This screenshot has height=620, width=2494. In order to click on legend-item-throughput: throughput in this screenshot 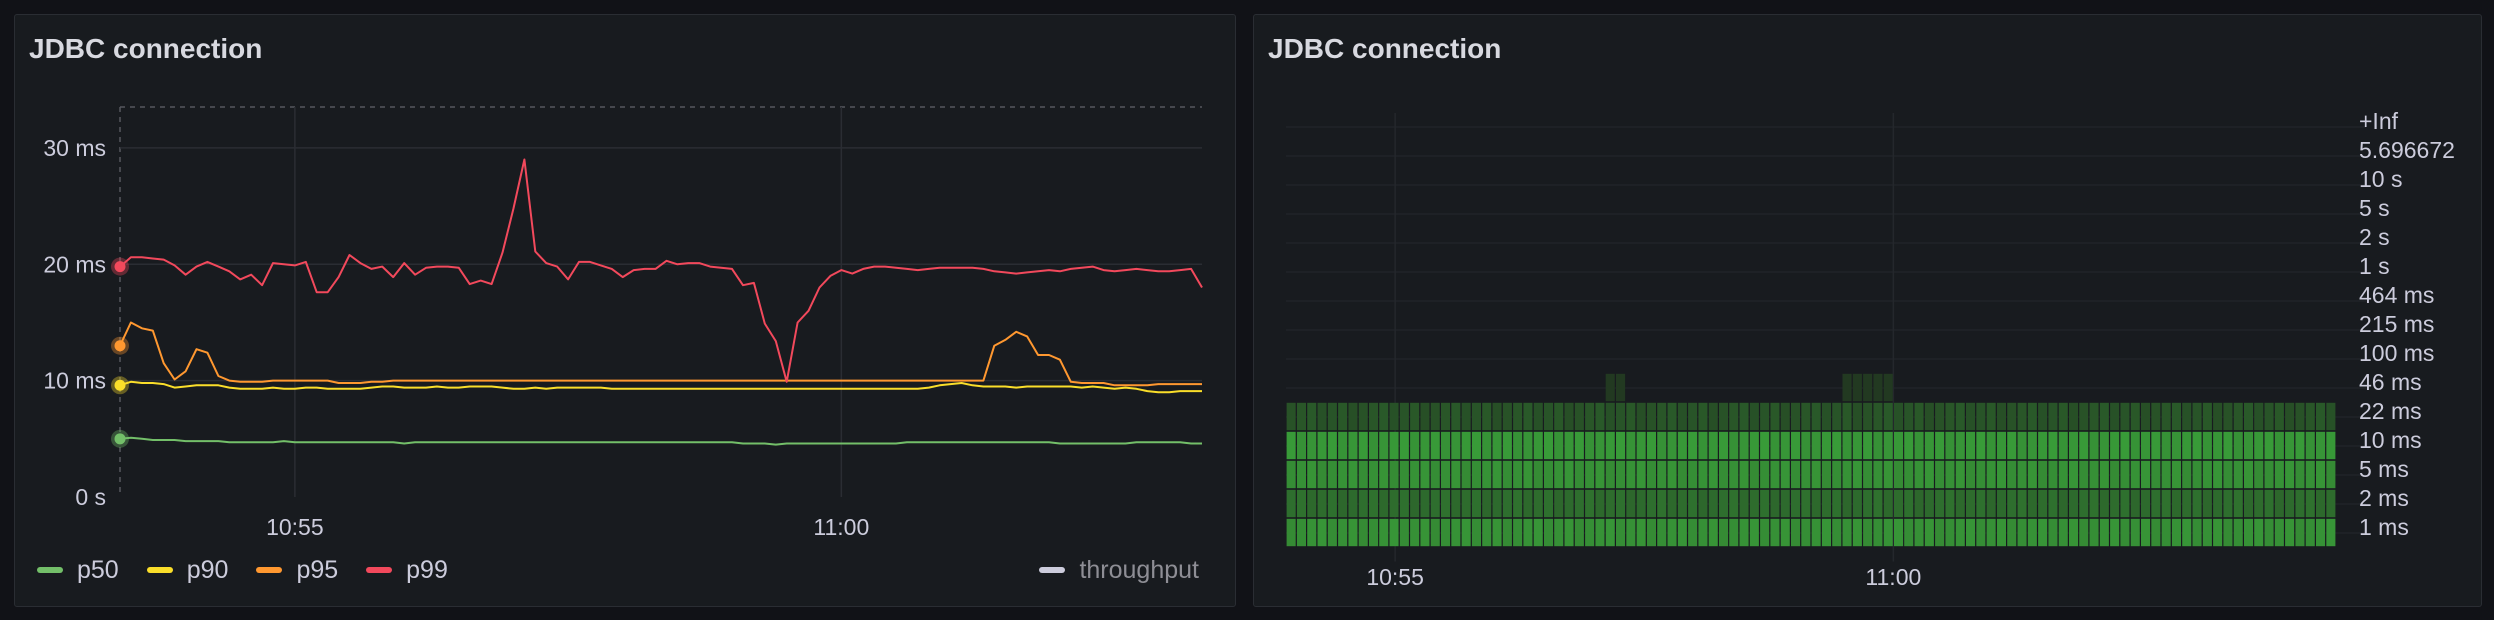, I will do `click(1119, 570)`.